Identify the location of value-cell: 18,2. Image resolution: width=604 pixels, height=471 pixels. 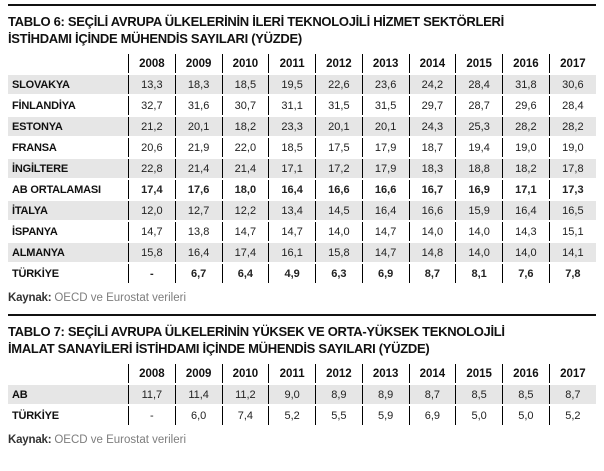
(526, 168).